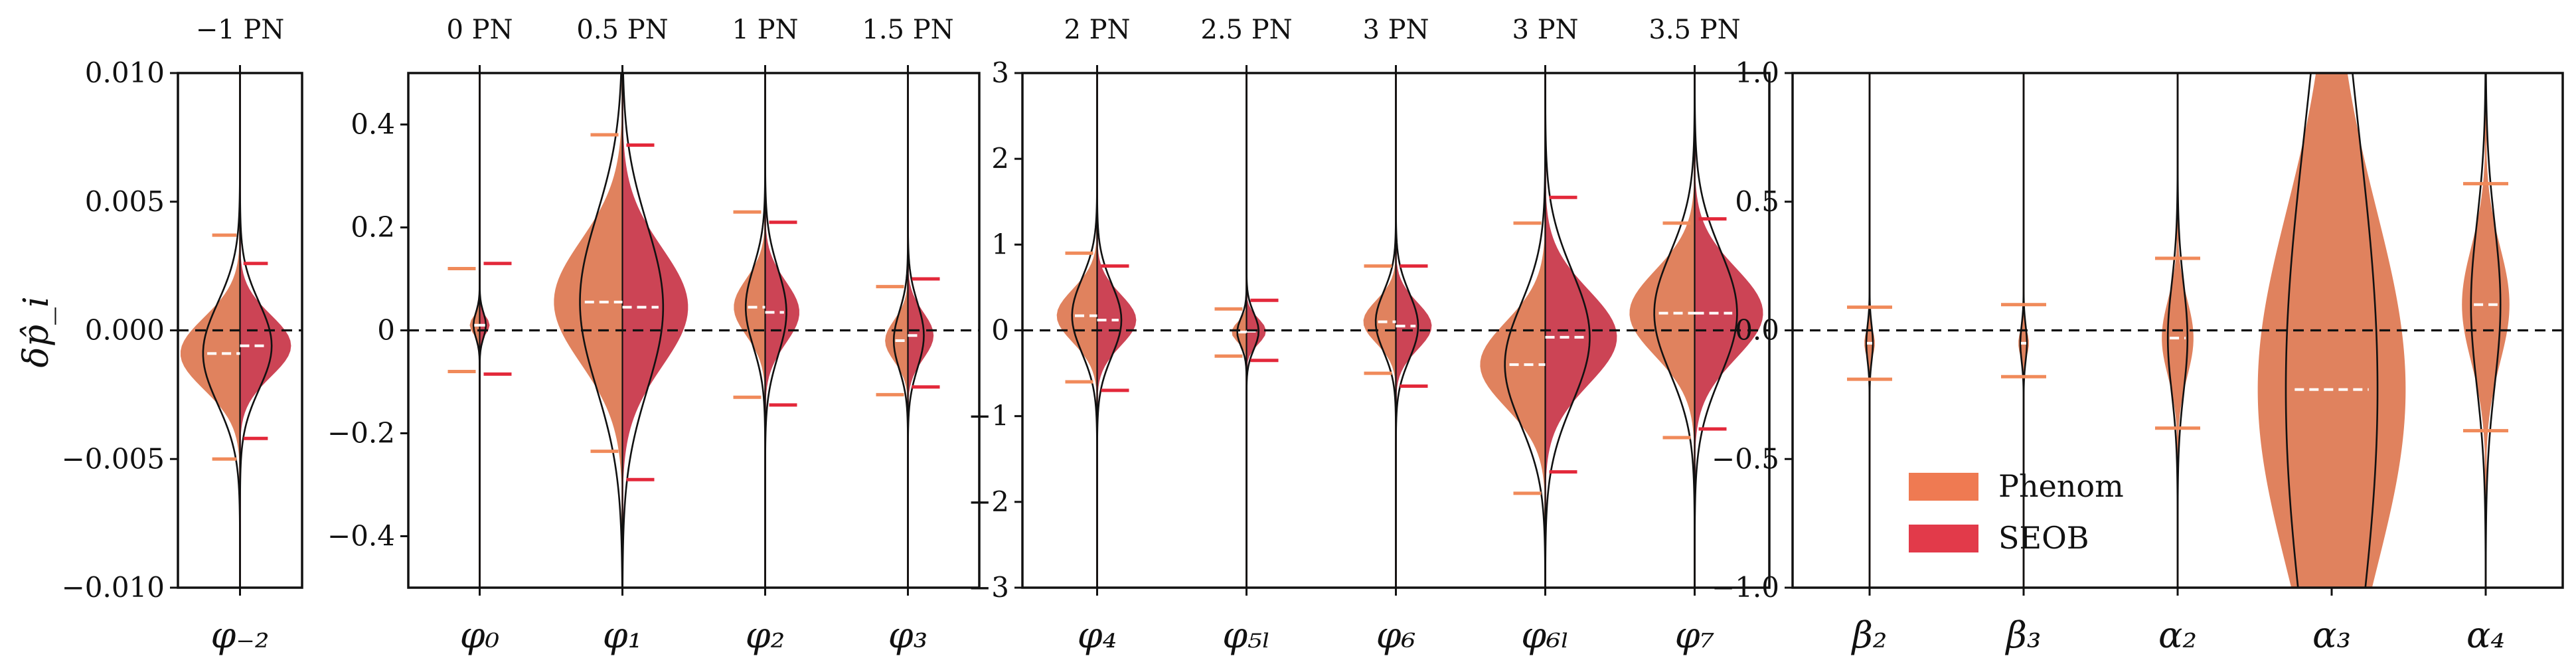  I want to click on pn-order-label: 1 PN, so click(765, 30).